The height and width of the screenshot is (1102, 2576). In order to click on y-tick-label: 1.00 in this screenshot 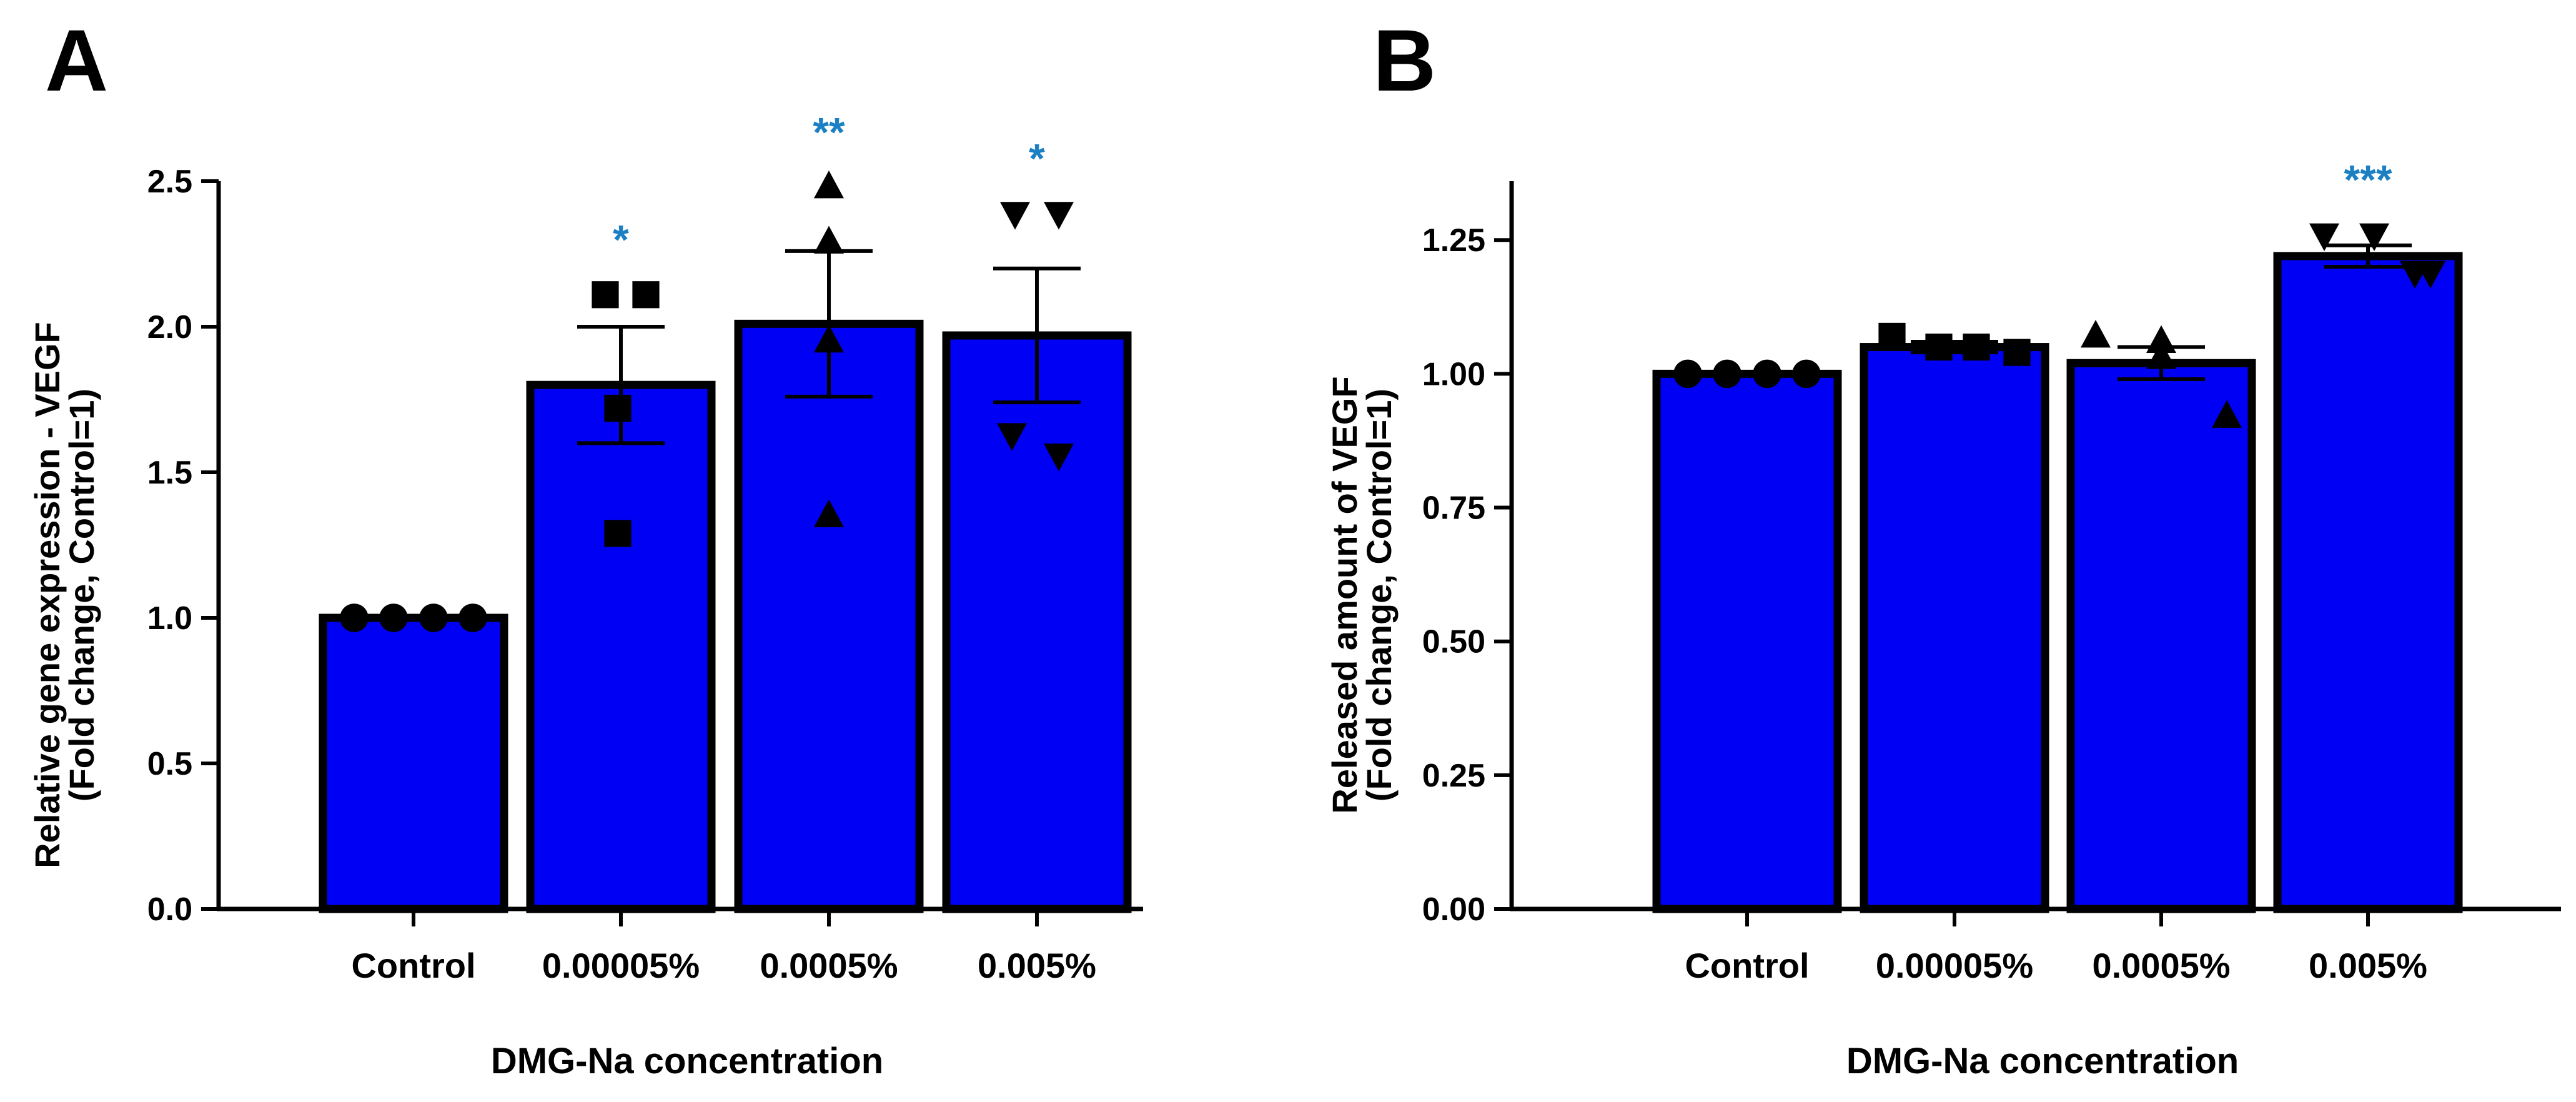, I will do `click(1453, 374)`.